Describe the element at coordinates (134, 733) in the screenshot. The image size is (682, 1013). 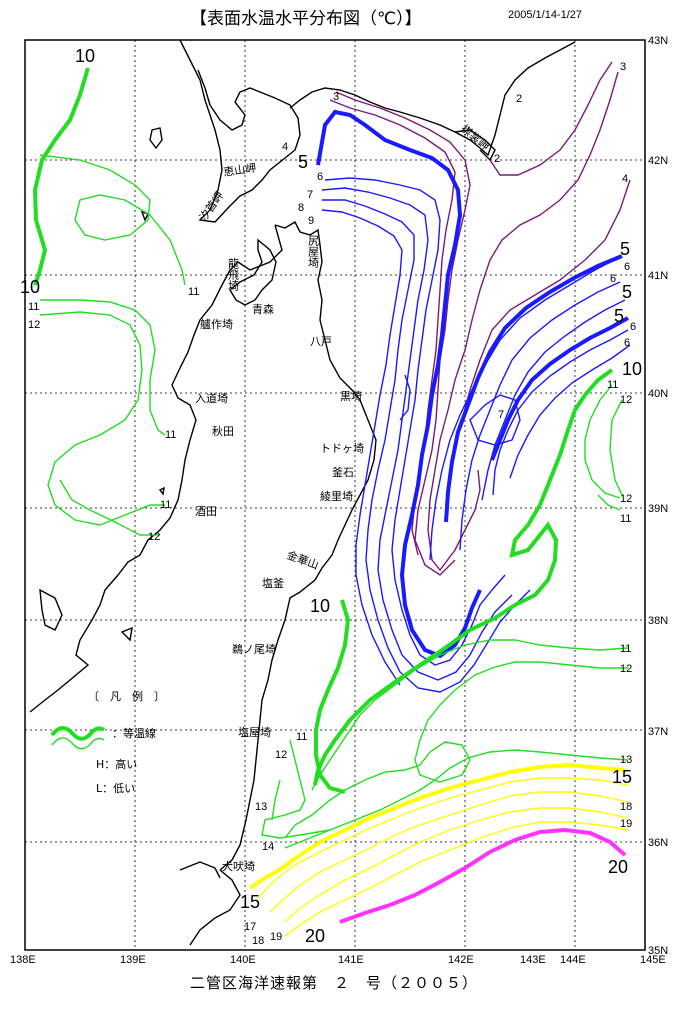
I see `legend-isotherm-label: ：等温線` at that location.